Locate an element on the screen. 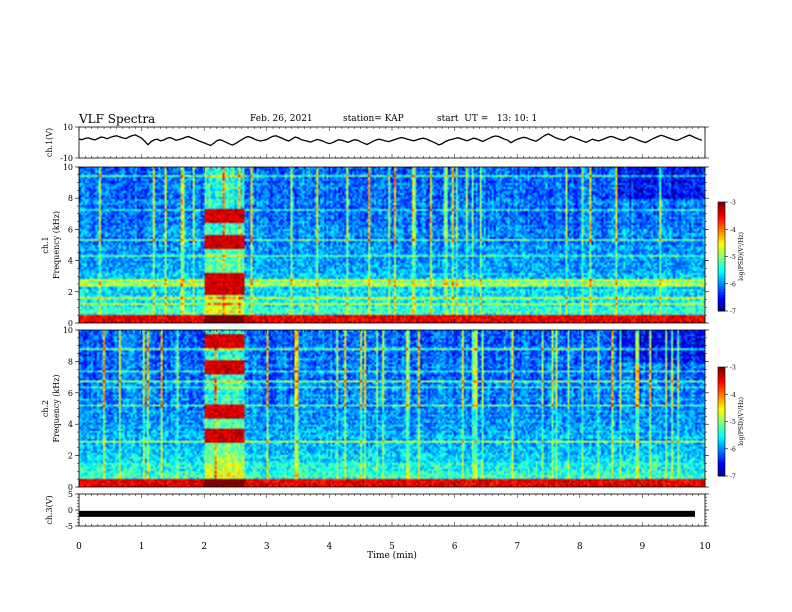 This screenshot has height=612, width=792. colorbar-tick-label: -6 is located at coordinates (733, 284).